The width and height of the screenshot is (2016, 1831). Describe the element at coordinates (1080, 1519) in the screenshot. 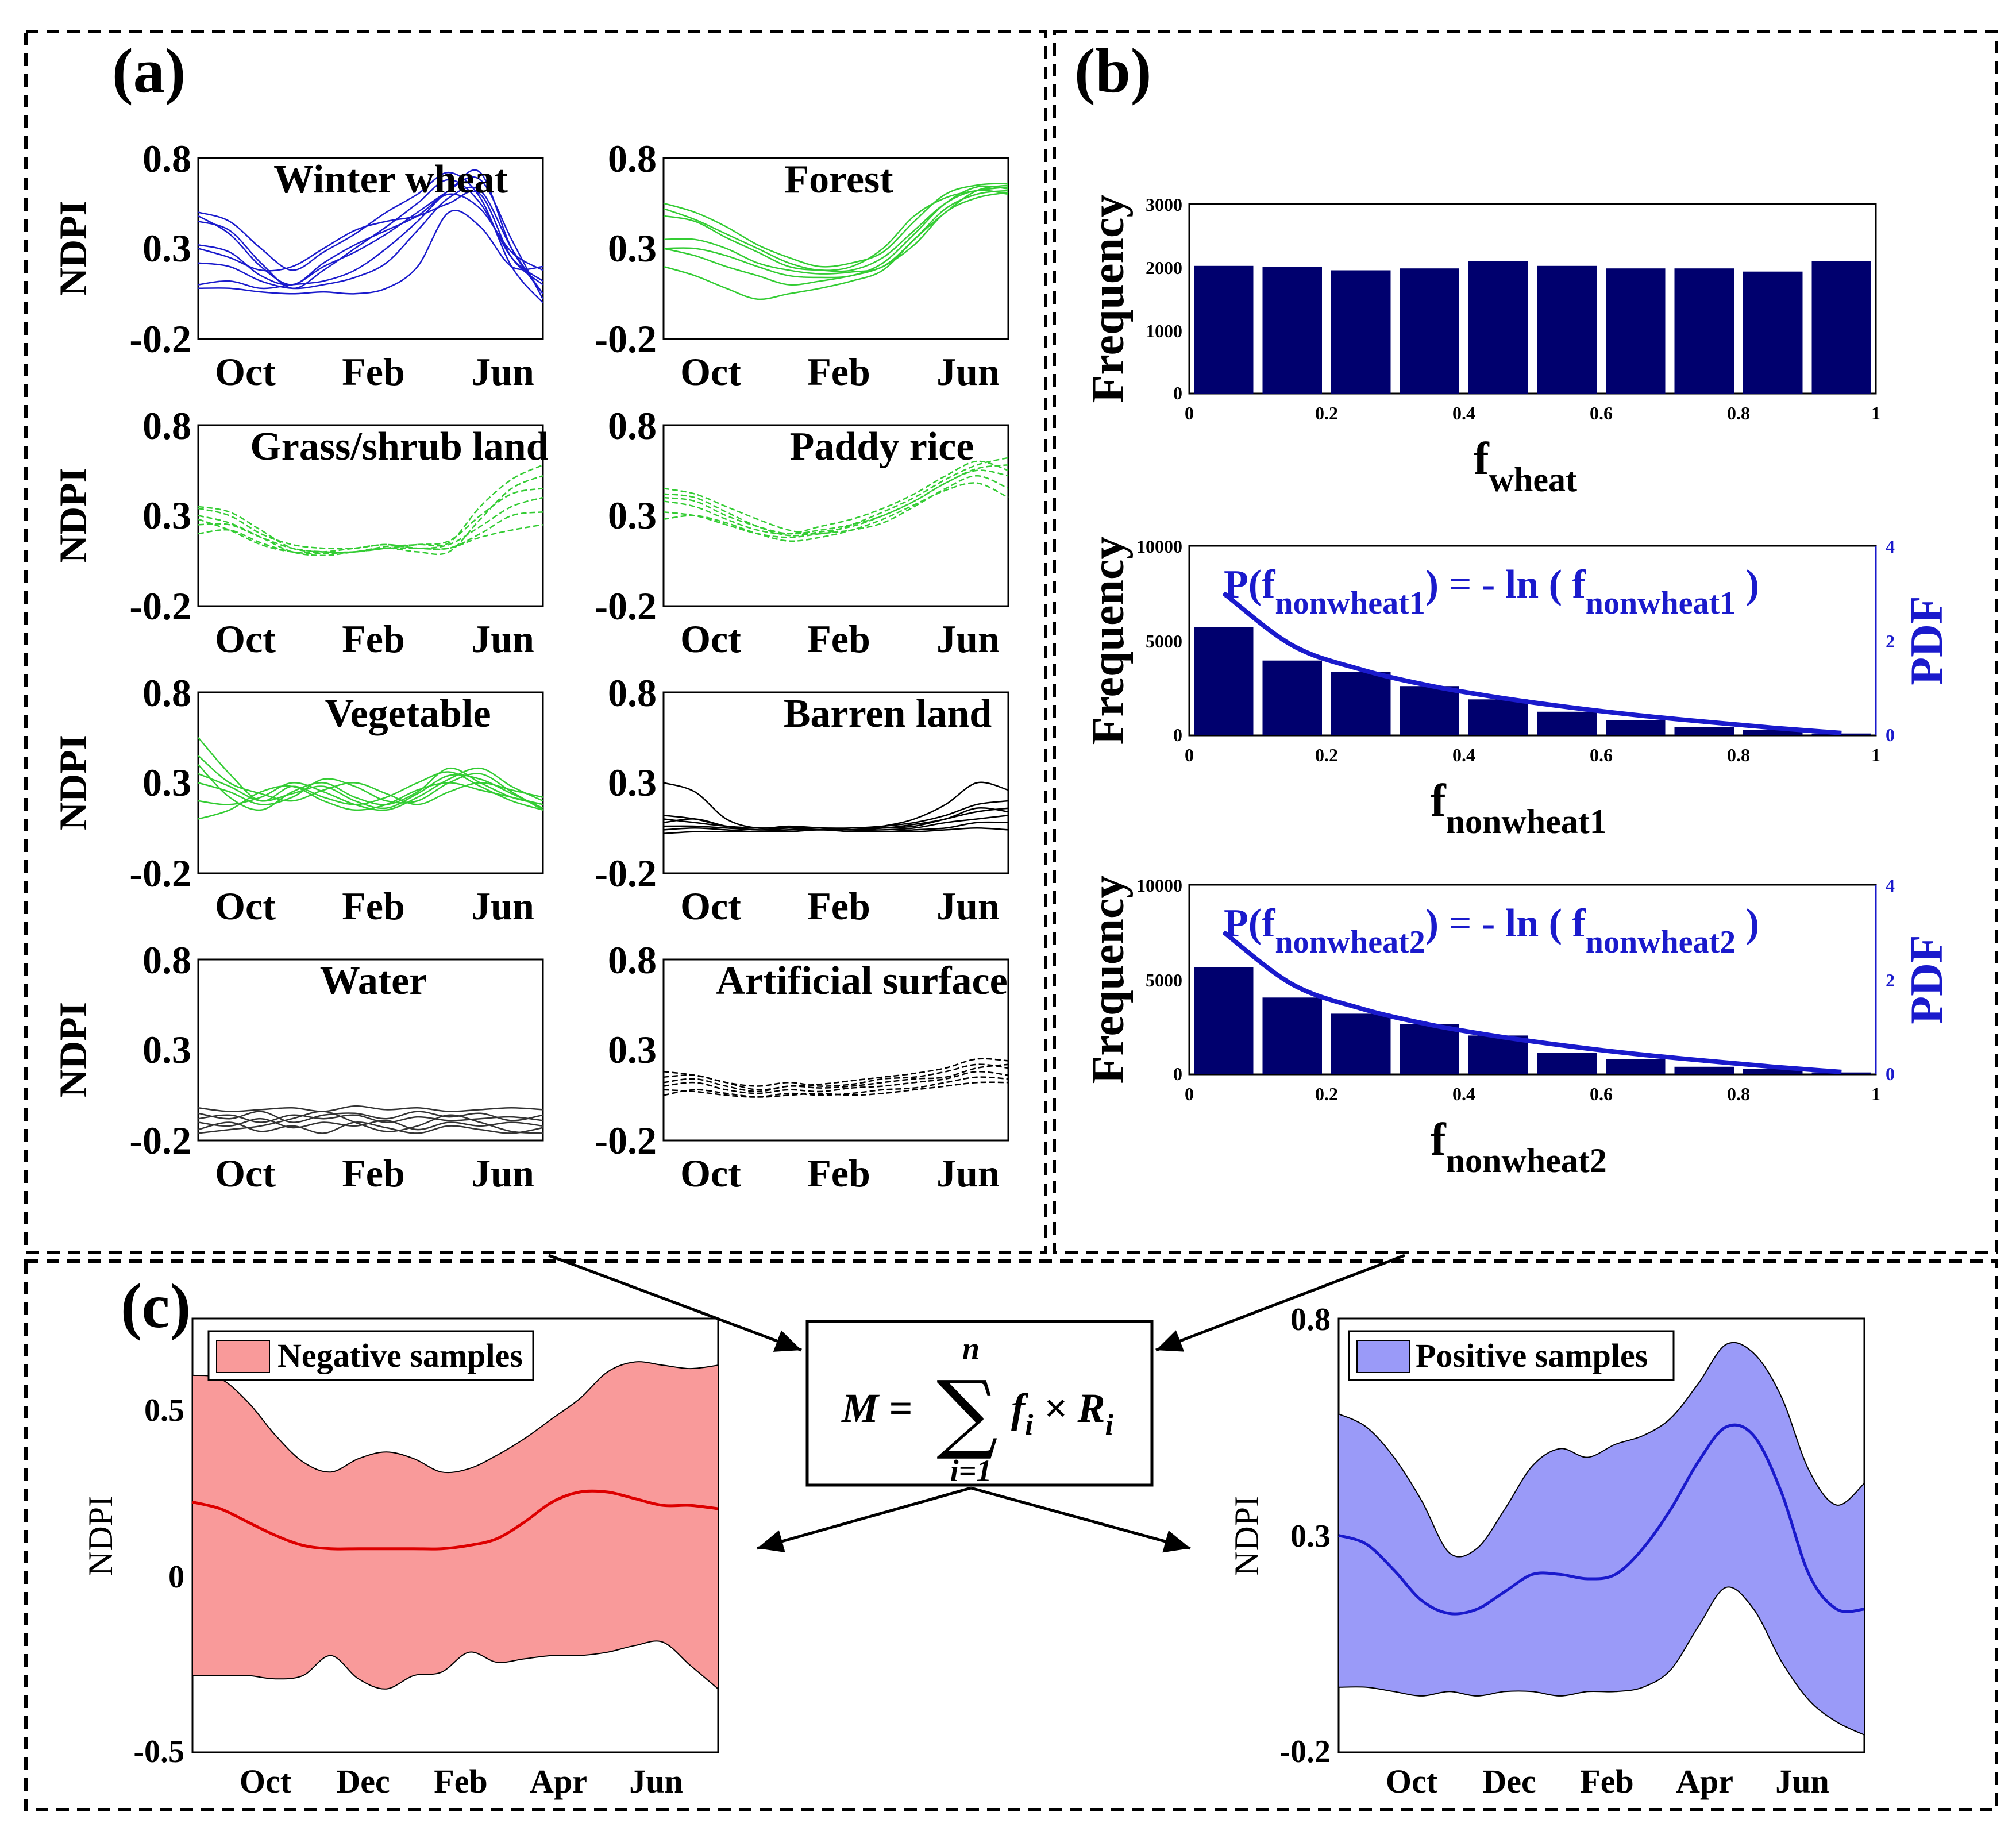

I see `arrow-formula-to-positive` at that location.